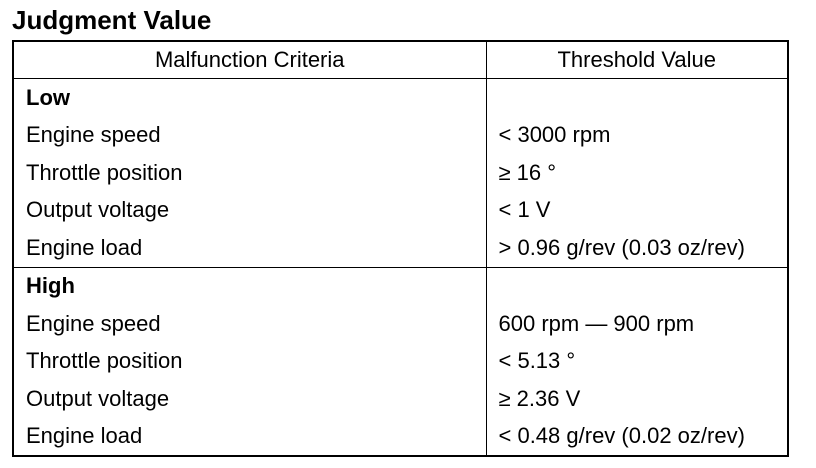  Describe the element at coordinates (249, 97) in the screenshot. I see `group-label-low: Low` at that location.